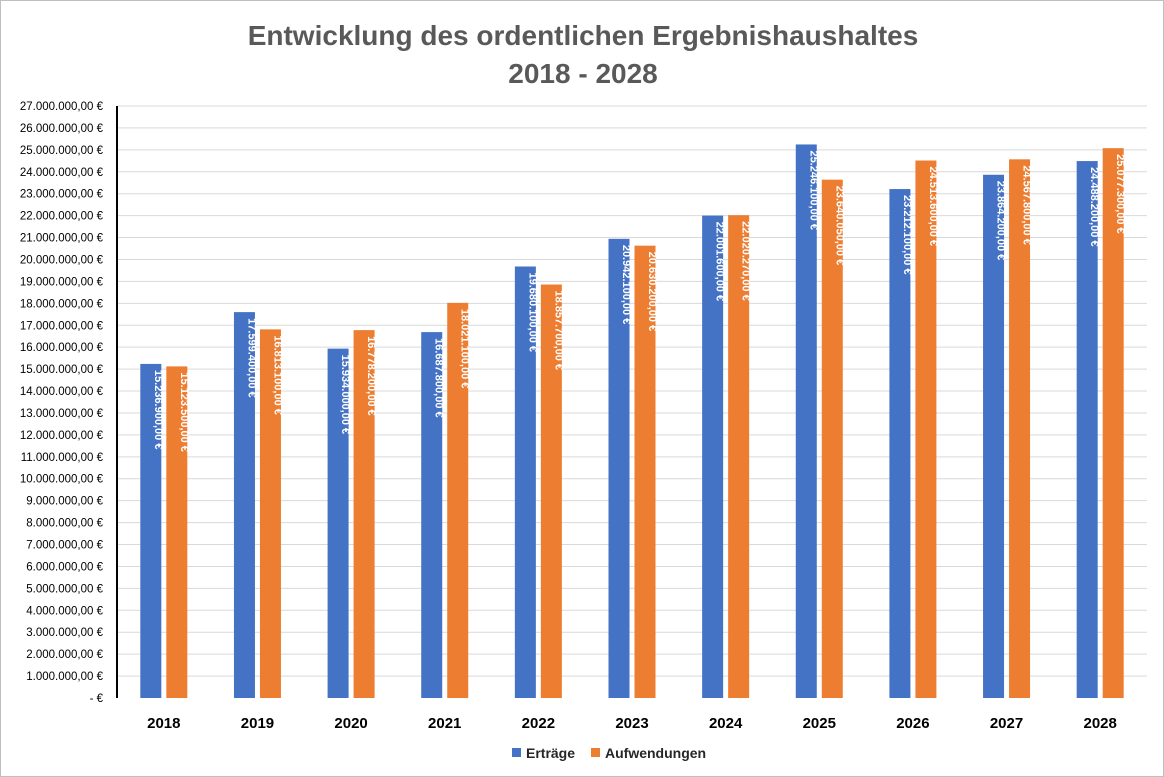  Describe the element at coordinates (726, 723) in the screenshot. I see `x-tick-label: 2024` at that location.